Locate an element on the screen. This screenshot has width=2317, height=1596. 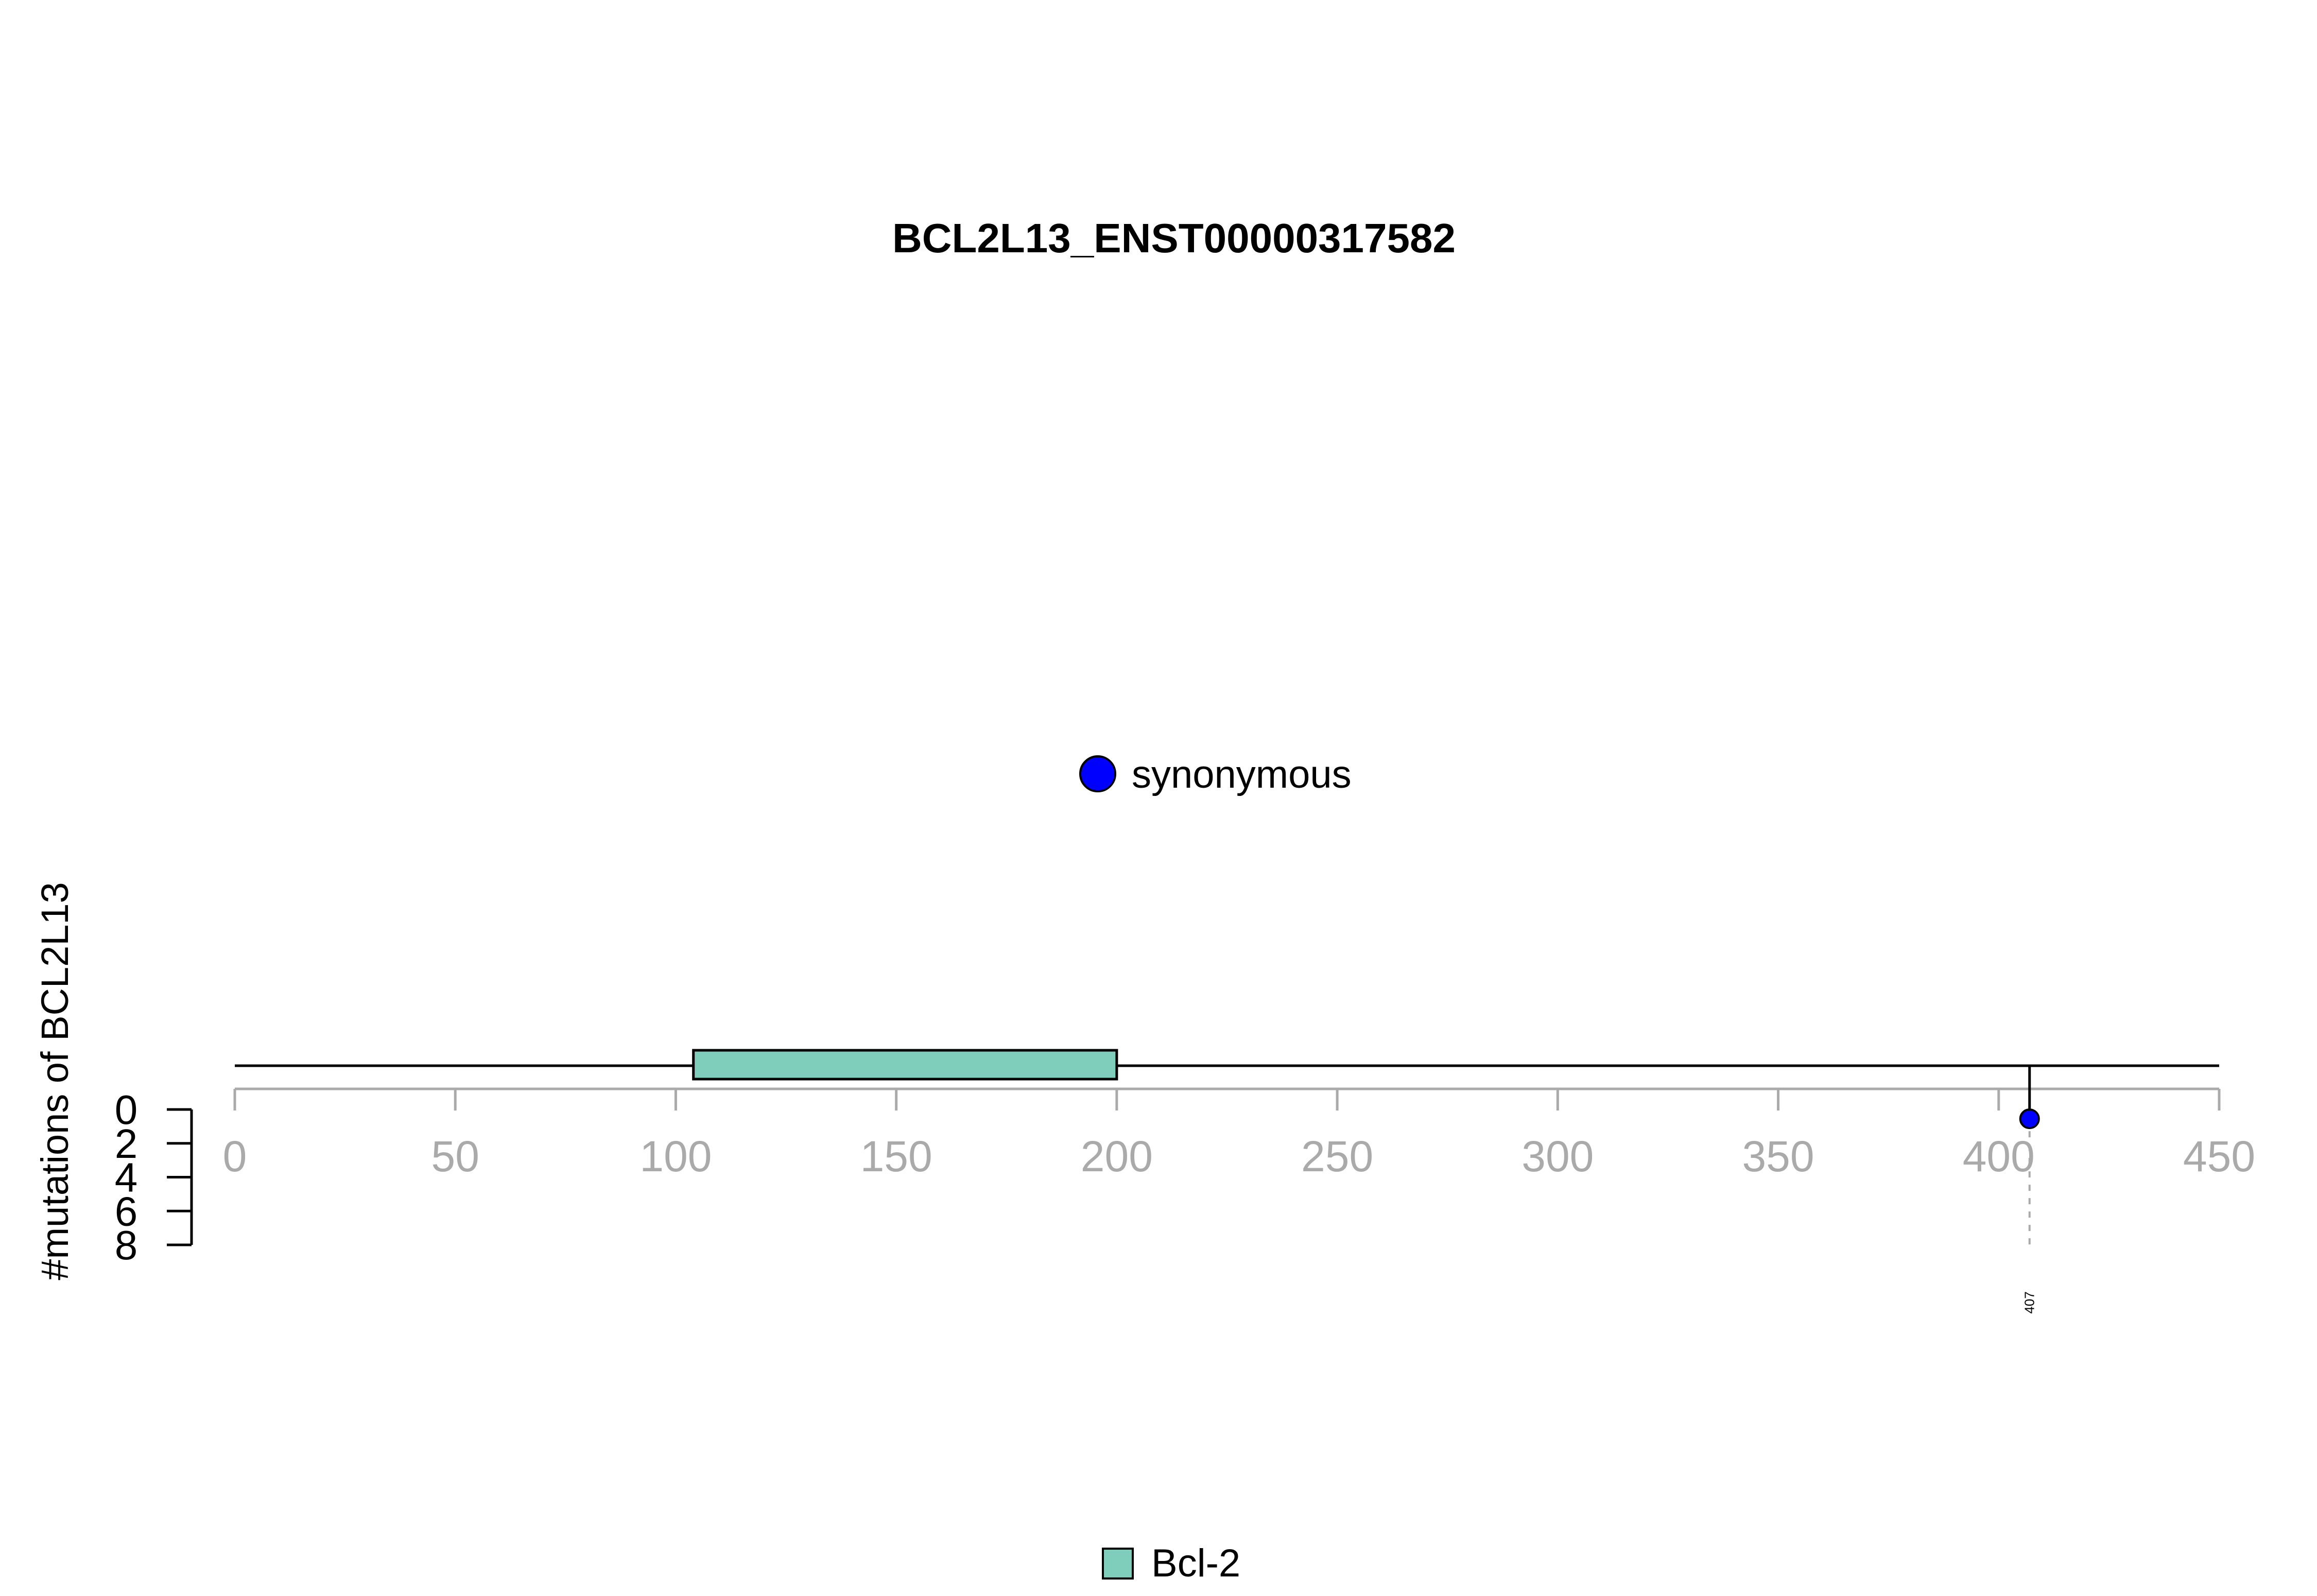
legend-label-synonymous: synonymous is located at coordinates (1242, 775).